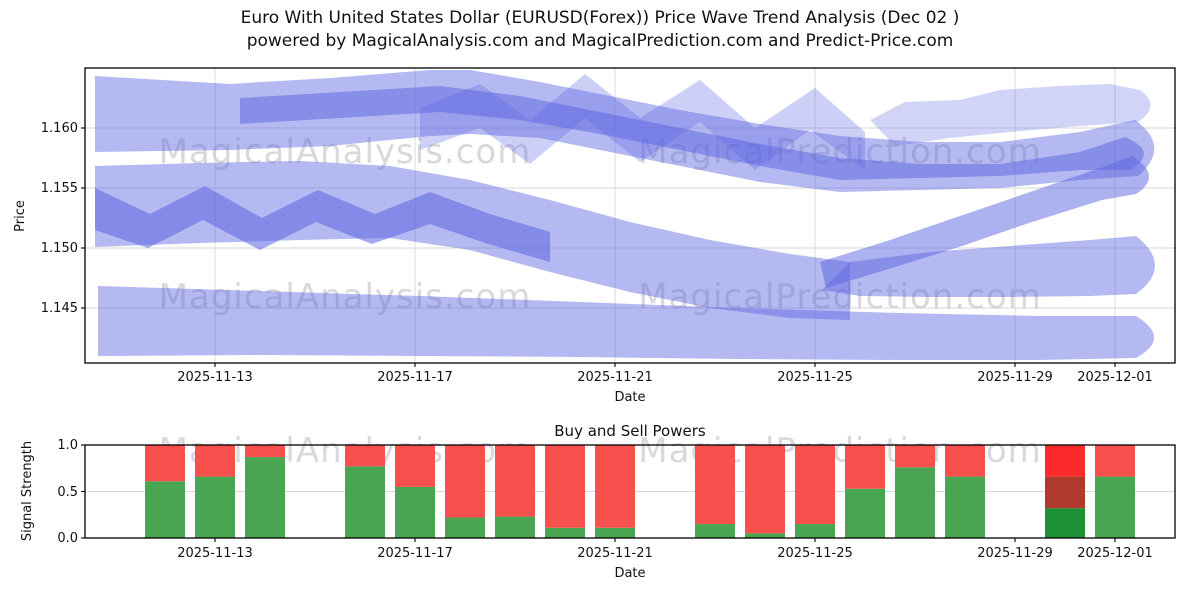 The image size is (1200, 600). Describe the element at coordinates (67, 492) in the screenshot. I see `power-ytick: 0.5` at that location.